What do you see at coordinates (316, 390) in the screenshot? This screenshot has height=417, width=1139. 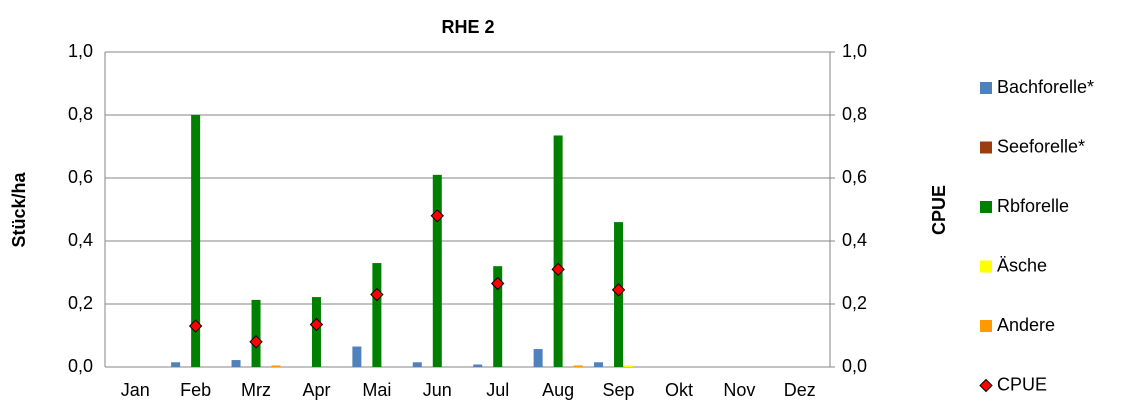 I see `x-tick-label: Apr` at bounding box center [316, 390].